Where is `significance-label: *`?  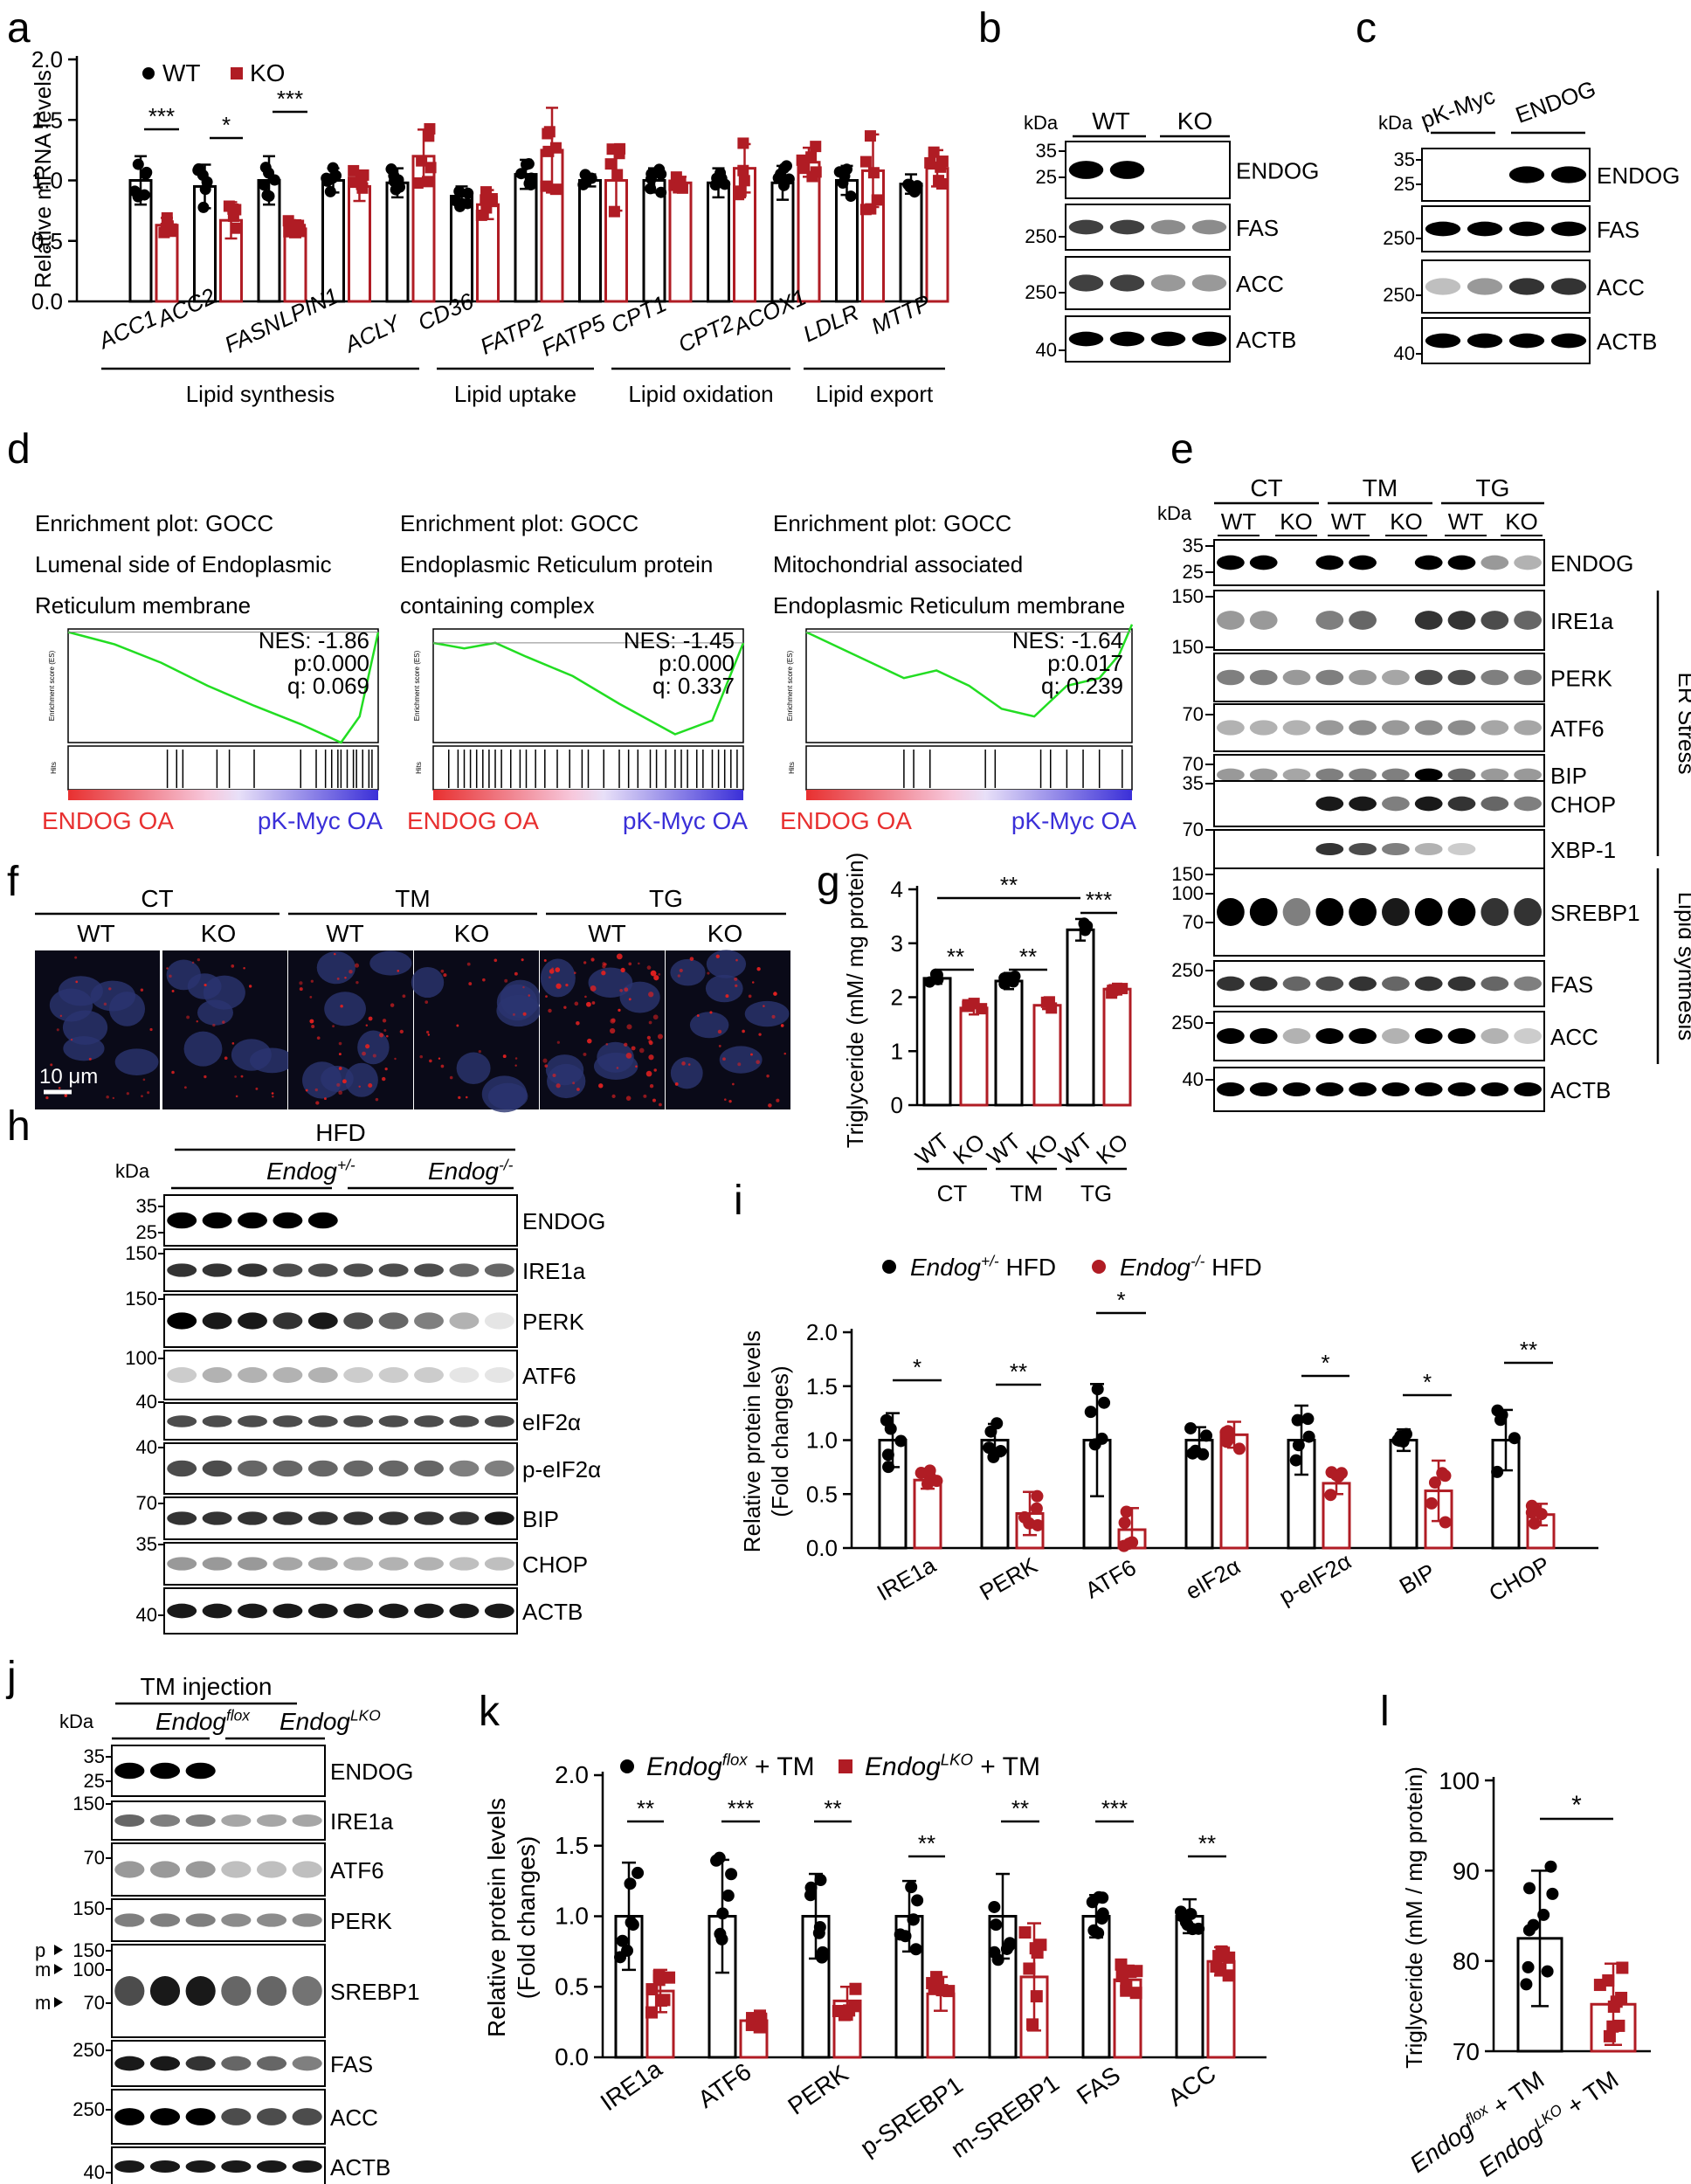 significance-label: * is located at coordinates (917, 1367).